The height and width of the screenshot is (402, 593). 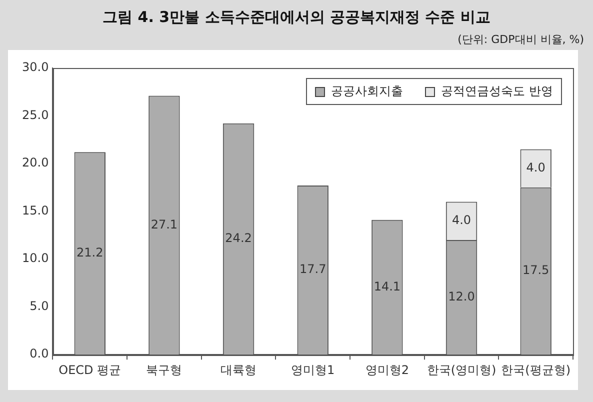 What do you see at coordinates (497, 91) in the screenshot?
I see `legend-label: 공적연금성숙도 반영` at bounding box center [497, 91].